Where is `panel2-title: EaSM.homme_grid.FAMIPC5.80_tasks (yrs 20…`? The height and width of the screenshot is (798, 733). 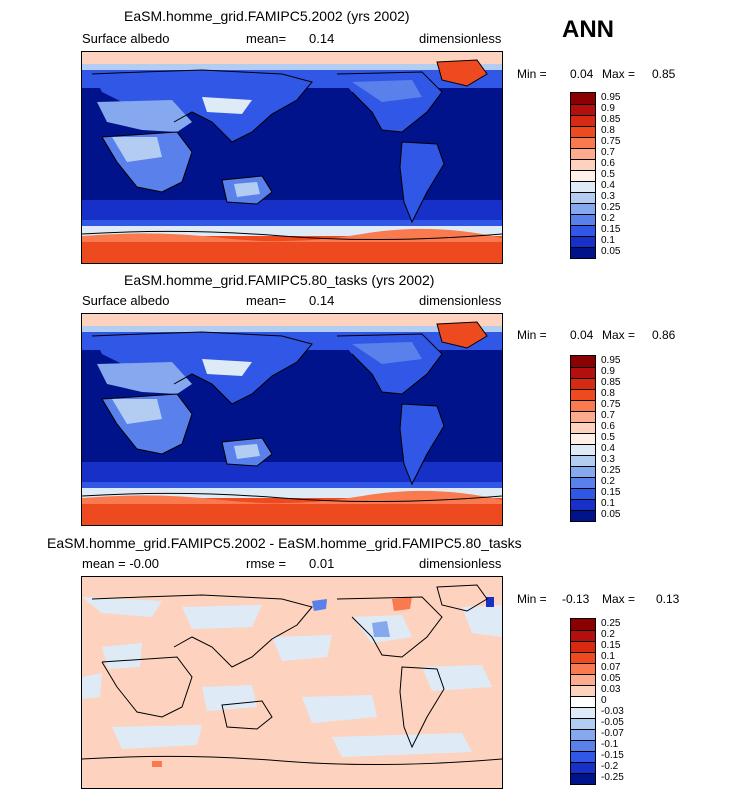
panel2-title: EaSM.homme_grid.FAMIPC5.80_tasks (yrs 20… is located at coordinates (279, 280).